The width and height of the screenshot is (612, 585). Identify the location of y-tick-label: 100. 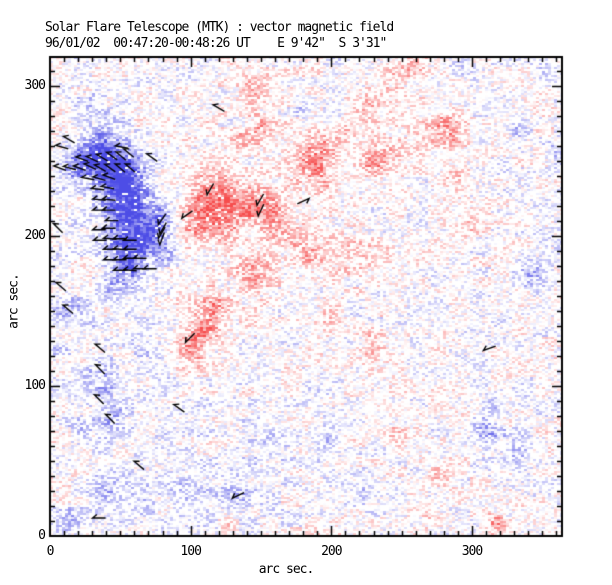
(35, 385).